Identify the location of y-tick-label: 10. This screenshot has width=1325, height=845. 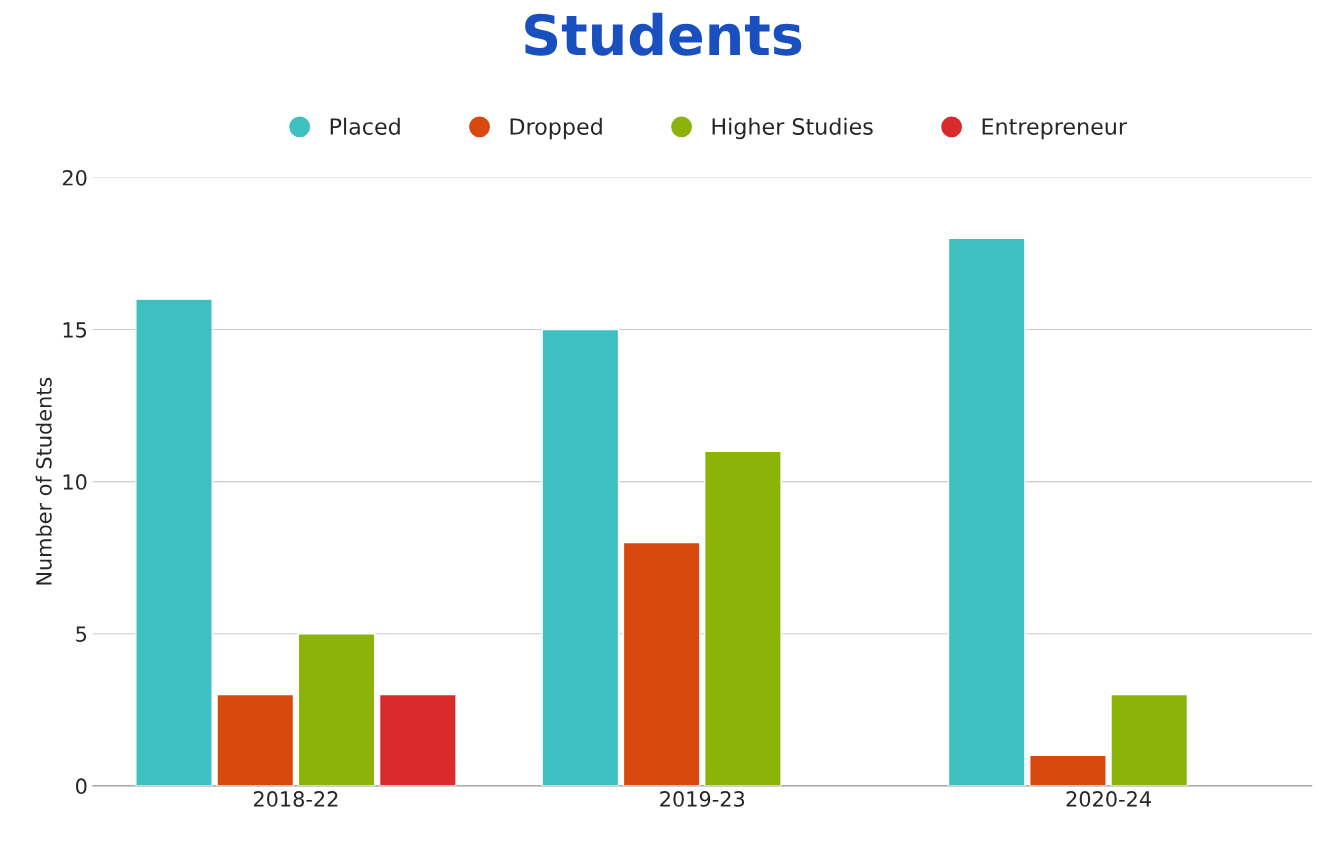
(75, 482).